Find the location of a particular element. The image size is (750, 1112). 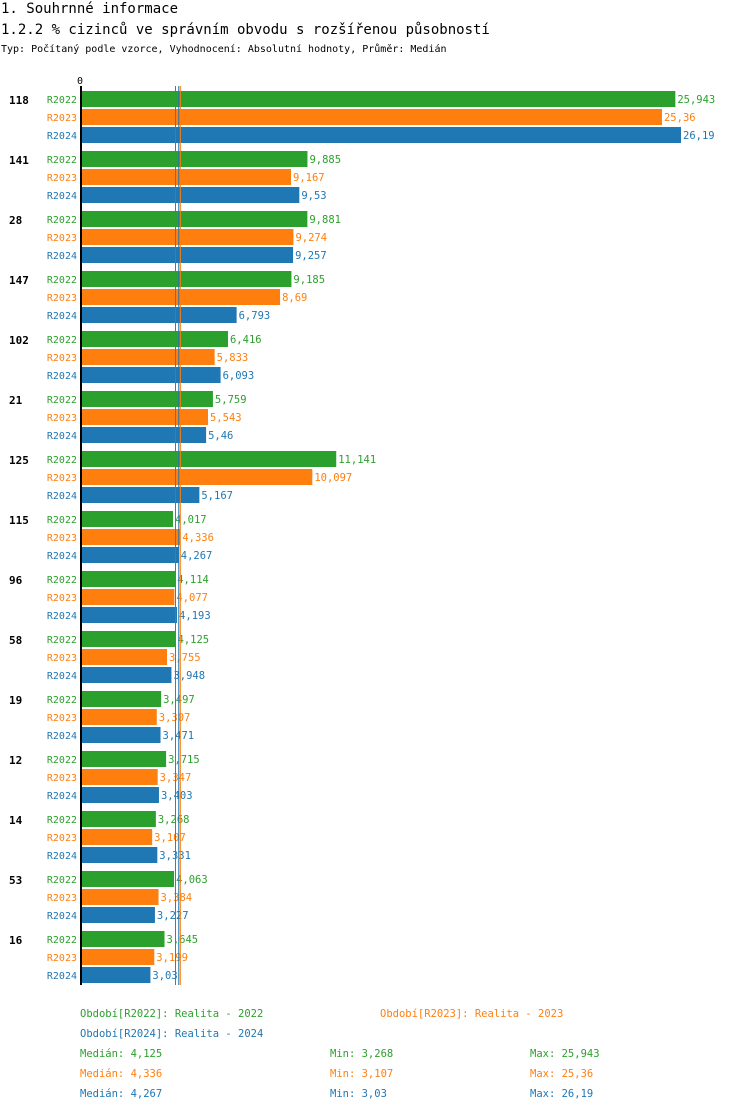

data-label: 3,268 is located at coordinates (174, 820).